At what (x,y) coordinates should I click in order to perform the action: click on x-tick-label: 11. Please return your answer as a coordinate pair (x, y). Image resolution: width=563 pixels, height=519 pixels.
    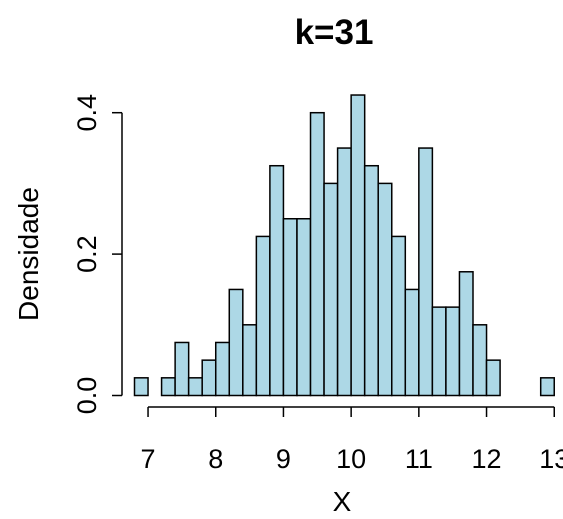
    Looking at the image, I should click on (419, 459).